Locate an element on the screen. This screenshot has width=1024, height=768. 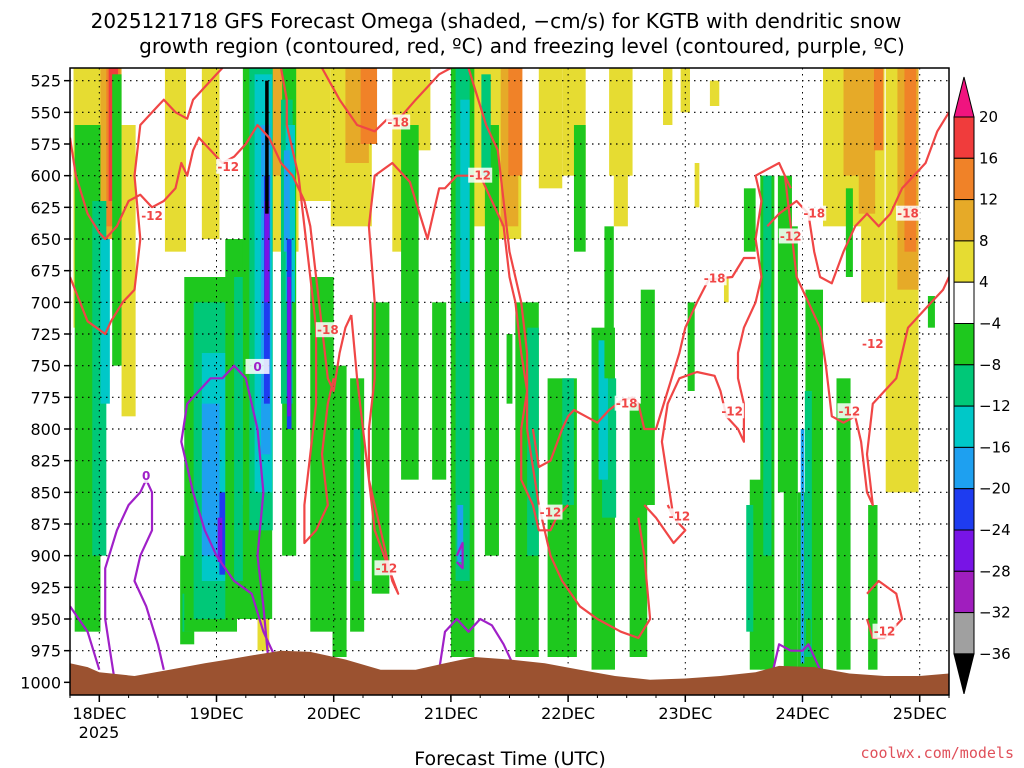
colorbar-label: −36 is located at coordinates (995, 654).